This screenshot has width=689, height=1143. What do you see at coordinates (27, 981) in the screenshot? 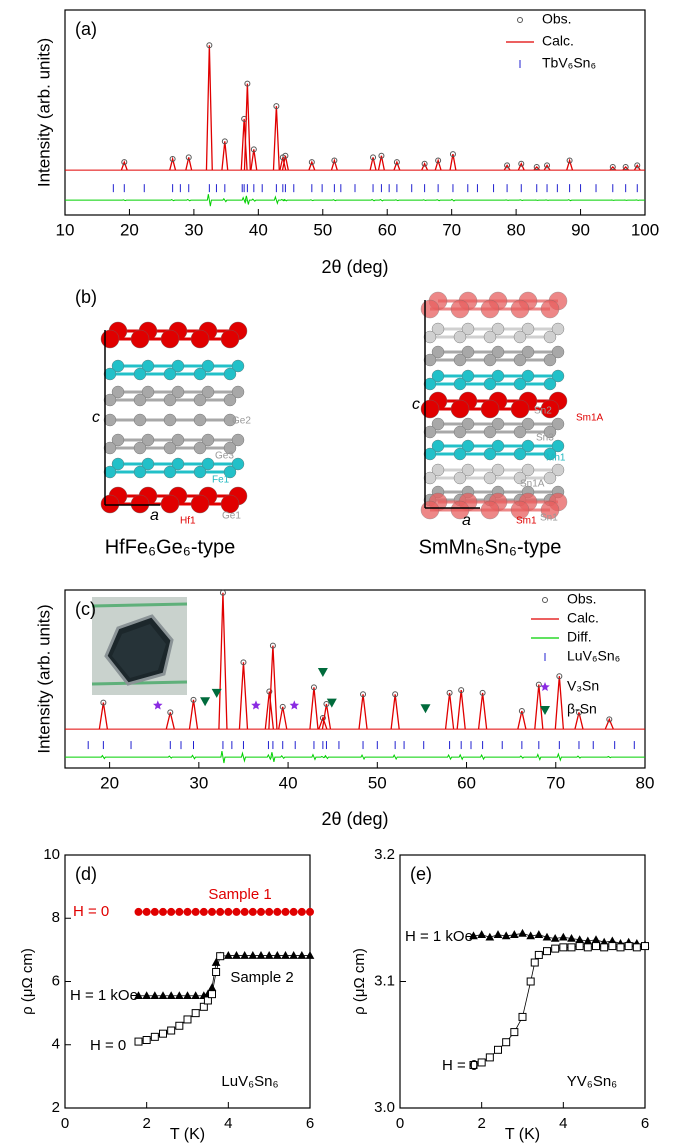
I see `y-axis-label: ρ (μΩ cm)` at bounding box center [27, 981].